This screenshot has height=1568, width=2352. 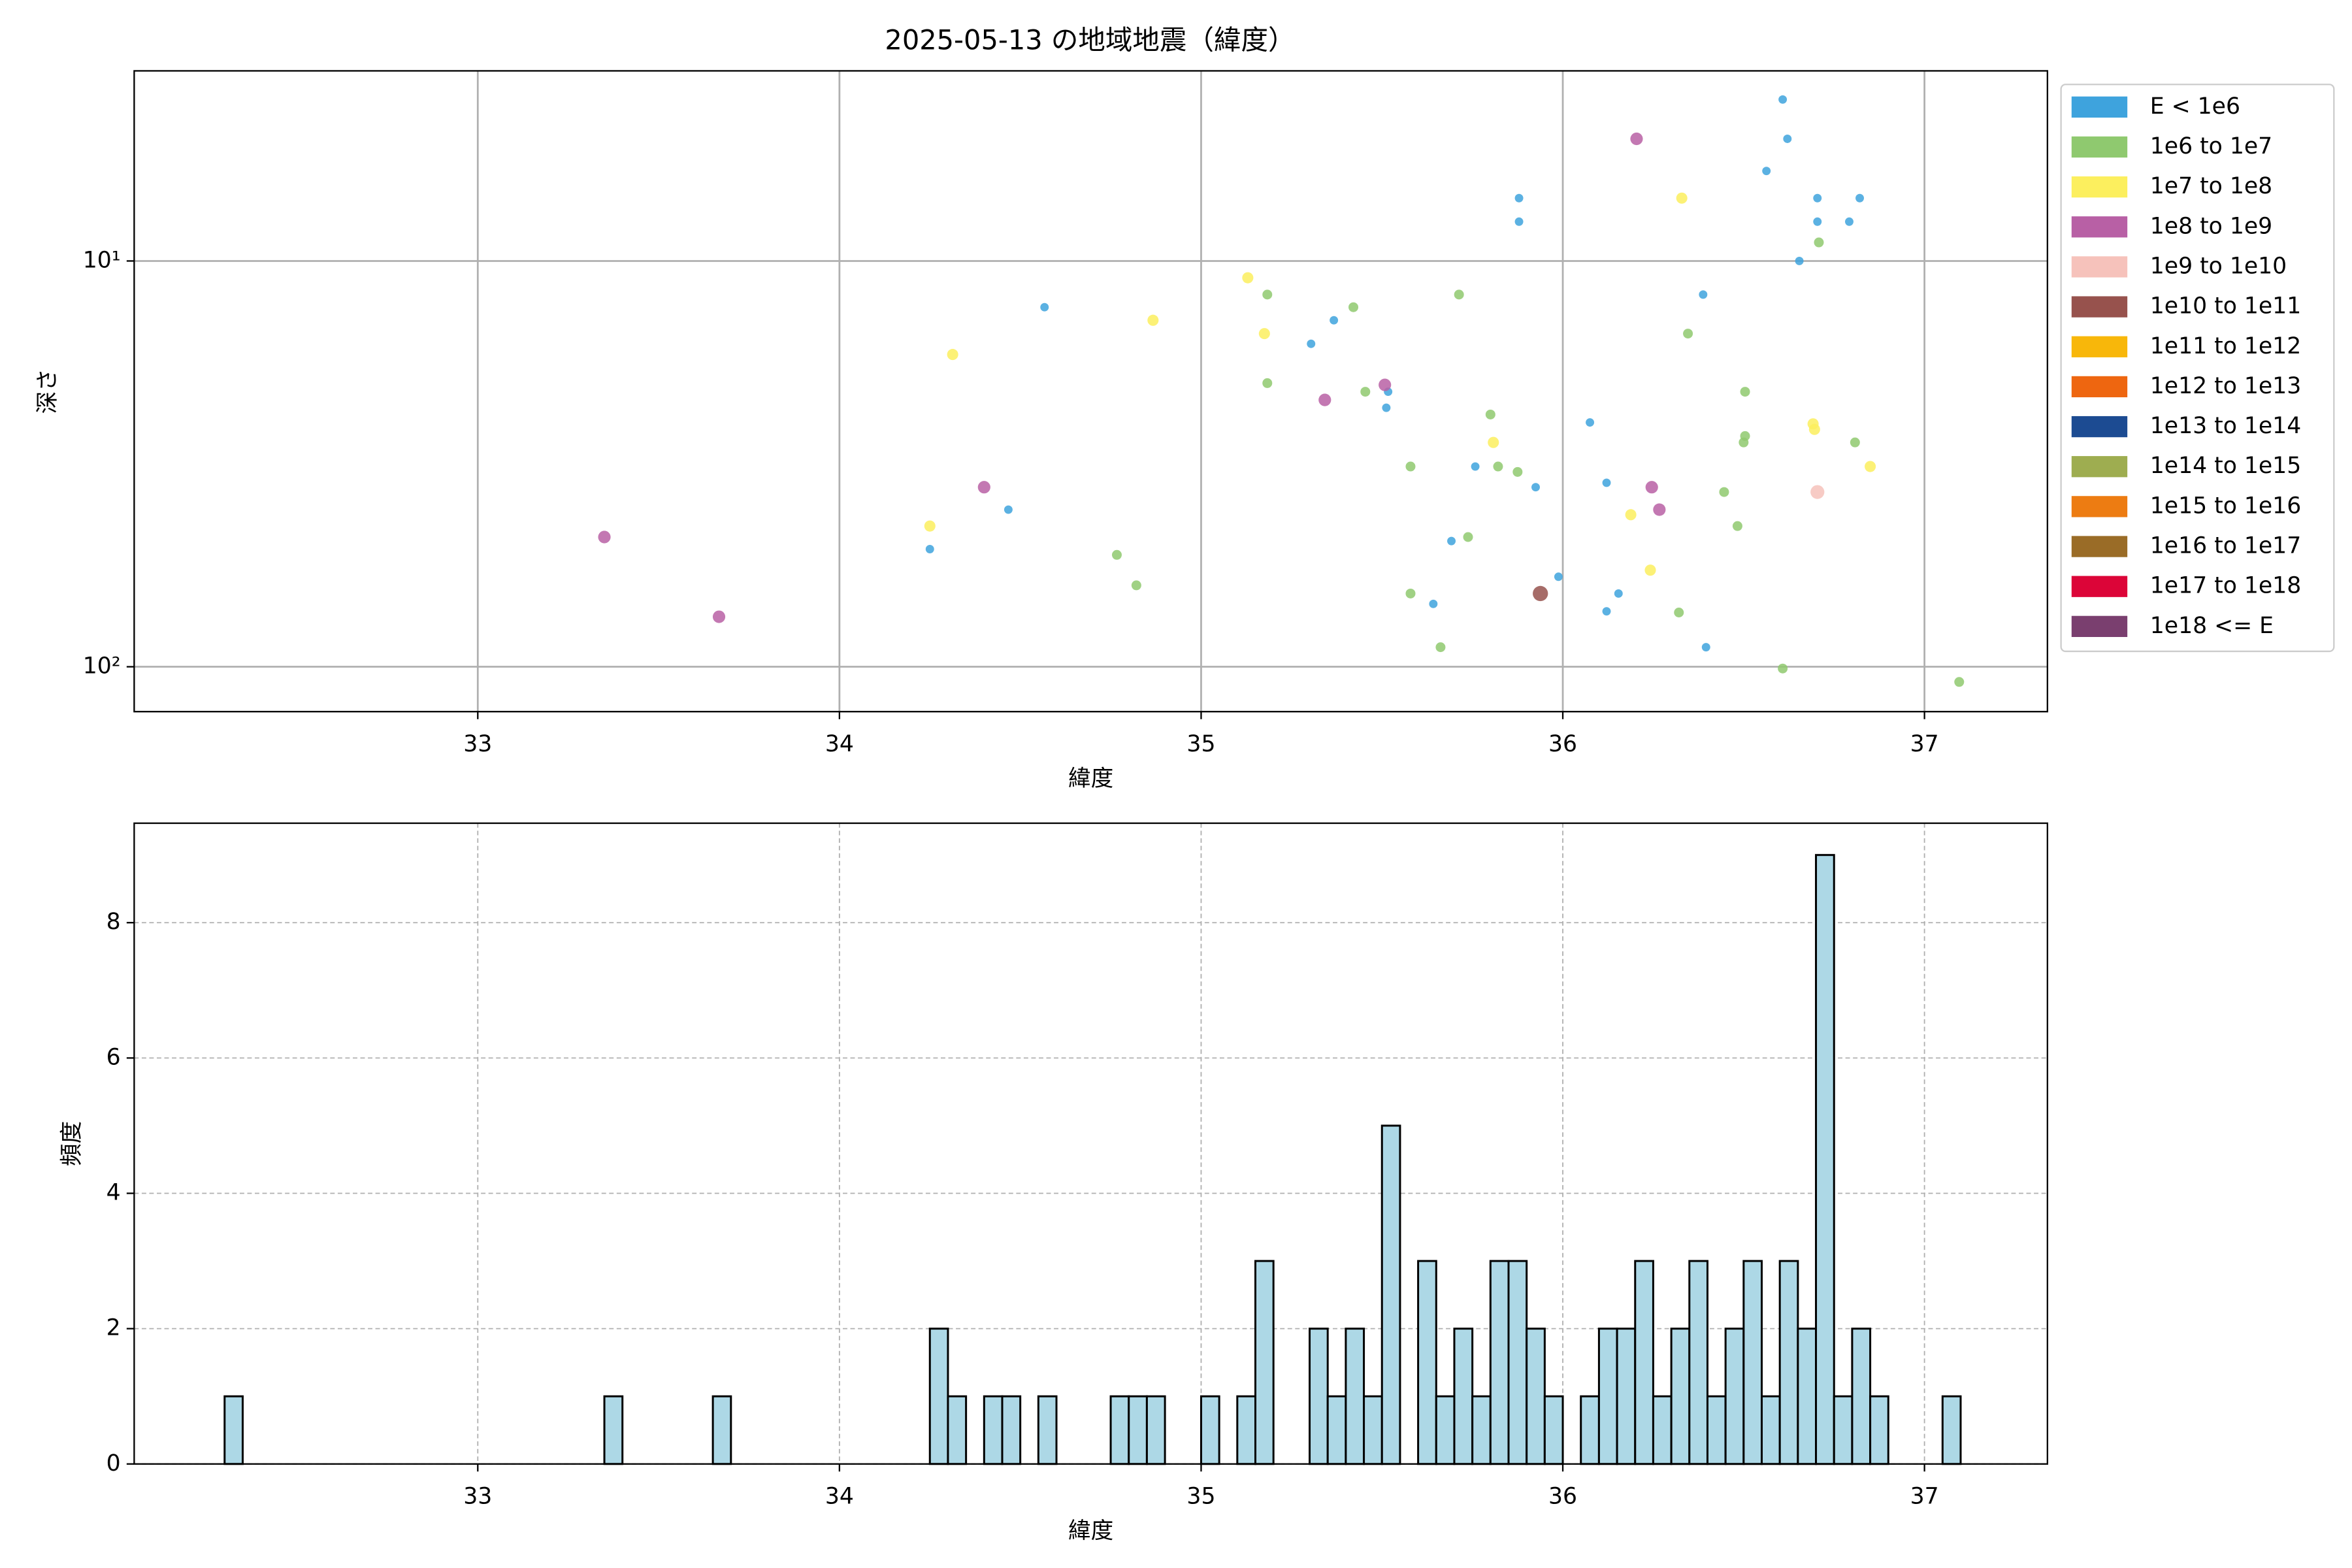 I want to click on y-tick-label: 2, so click(x=113, y=1328).